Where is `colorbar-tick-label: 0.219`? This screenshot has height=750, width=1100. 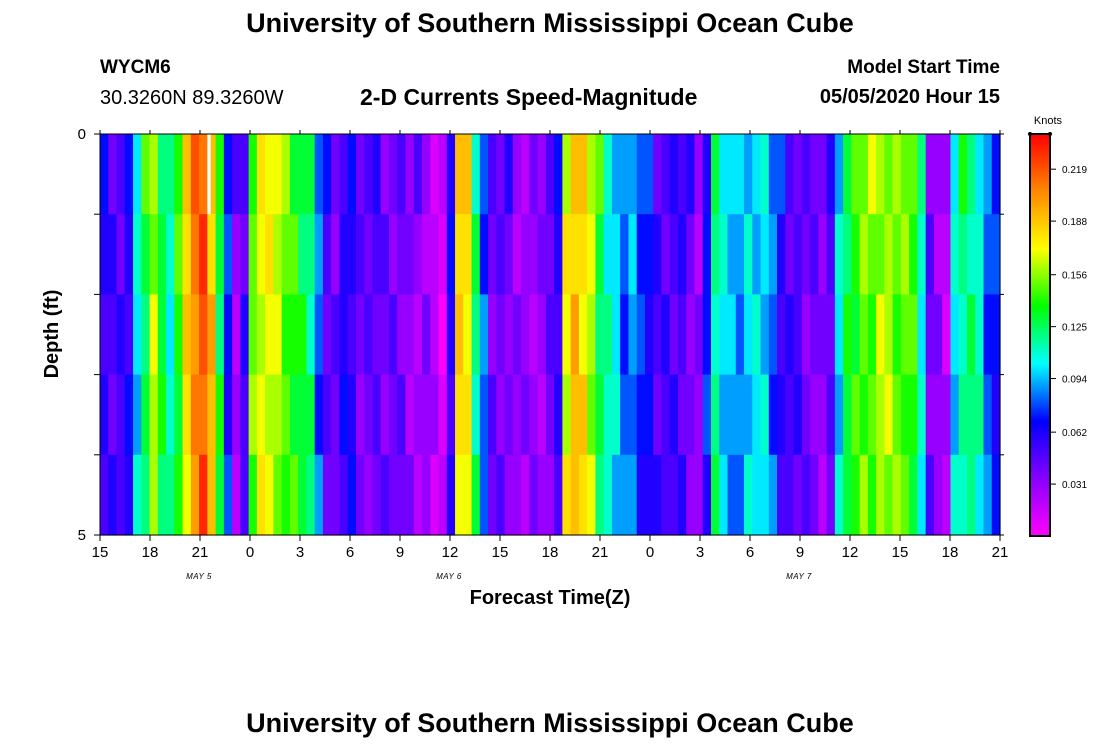 colorbar-tick-label: 0.219 is located at coordinates (1074, 170).